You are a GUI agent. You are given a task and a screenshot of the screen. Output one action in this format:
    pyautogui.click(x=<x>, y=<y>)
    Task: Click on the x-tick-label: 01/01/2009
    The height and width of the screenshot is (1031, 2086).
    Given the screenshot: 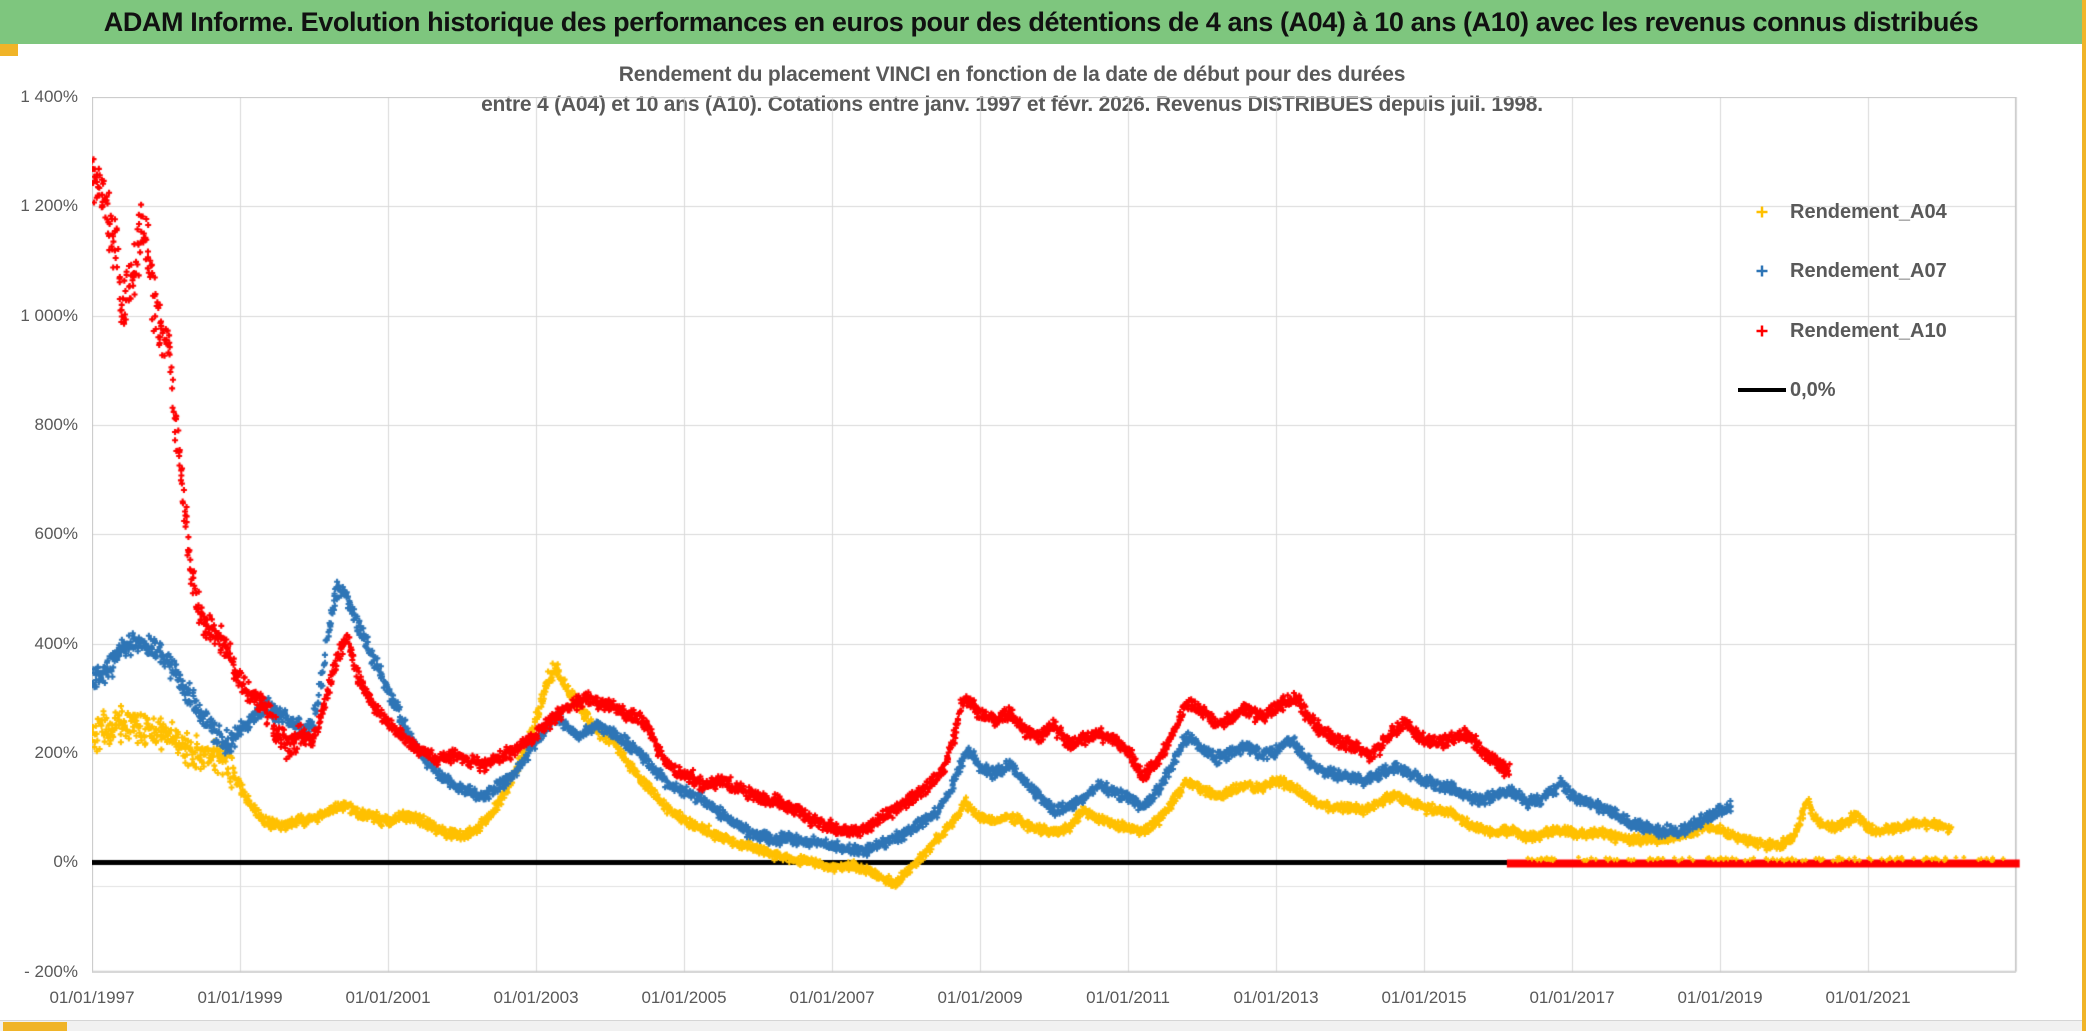 What is the action you would take?
    pyautogui.click(x=980, y=997)
    